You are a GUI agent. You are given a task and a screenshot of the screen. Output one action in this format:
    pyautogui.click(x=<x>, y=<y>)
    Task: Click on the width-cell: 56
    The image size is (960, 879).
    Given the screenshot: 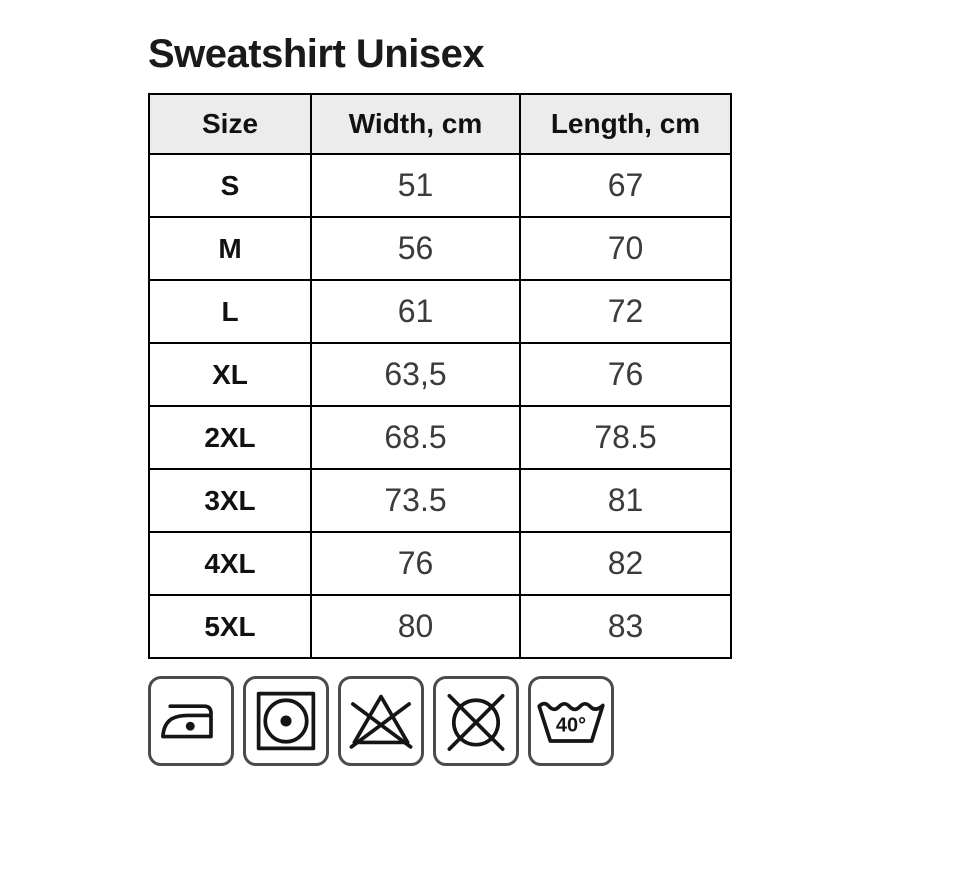 What is the action you would take?
    pyautogui.click(x=415, y=248)
    